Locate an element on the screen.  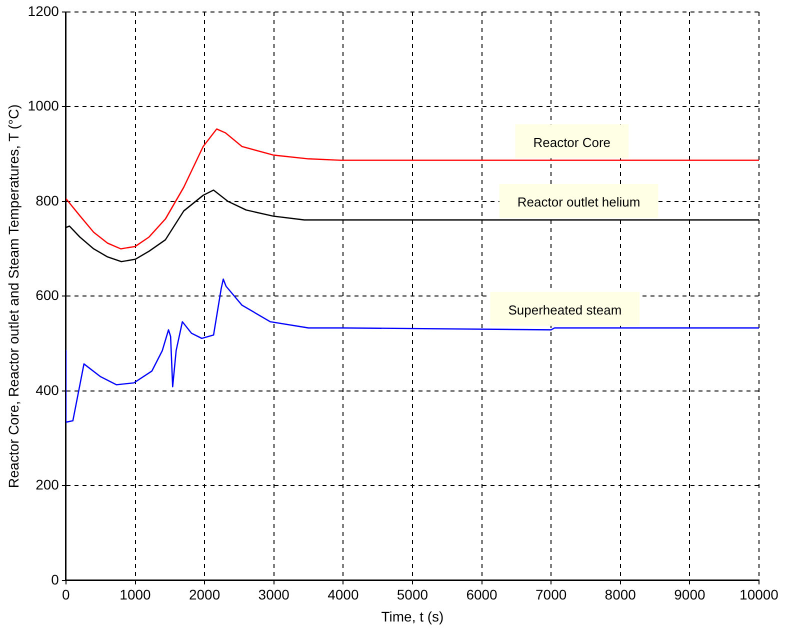
y-tick-label: 200 is located at coordinates (48, 484).